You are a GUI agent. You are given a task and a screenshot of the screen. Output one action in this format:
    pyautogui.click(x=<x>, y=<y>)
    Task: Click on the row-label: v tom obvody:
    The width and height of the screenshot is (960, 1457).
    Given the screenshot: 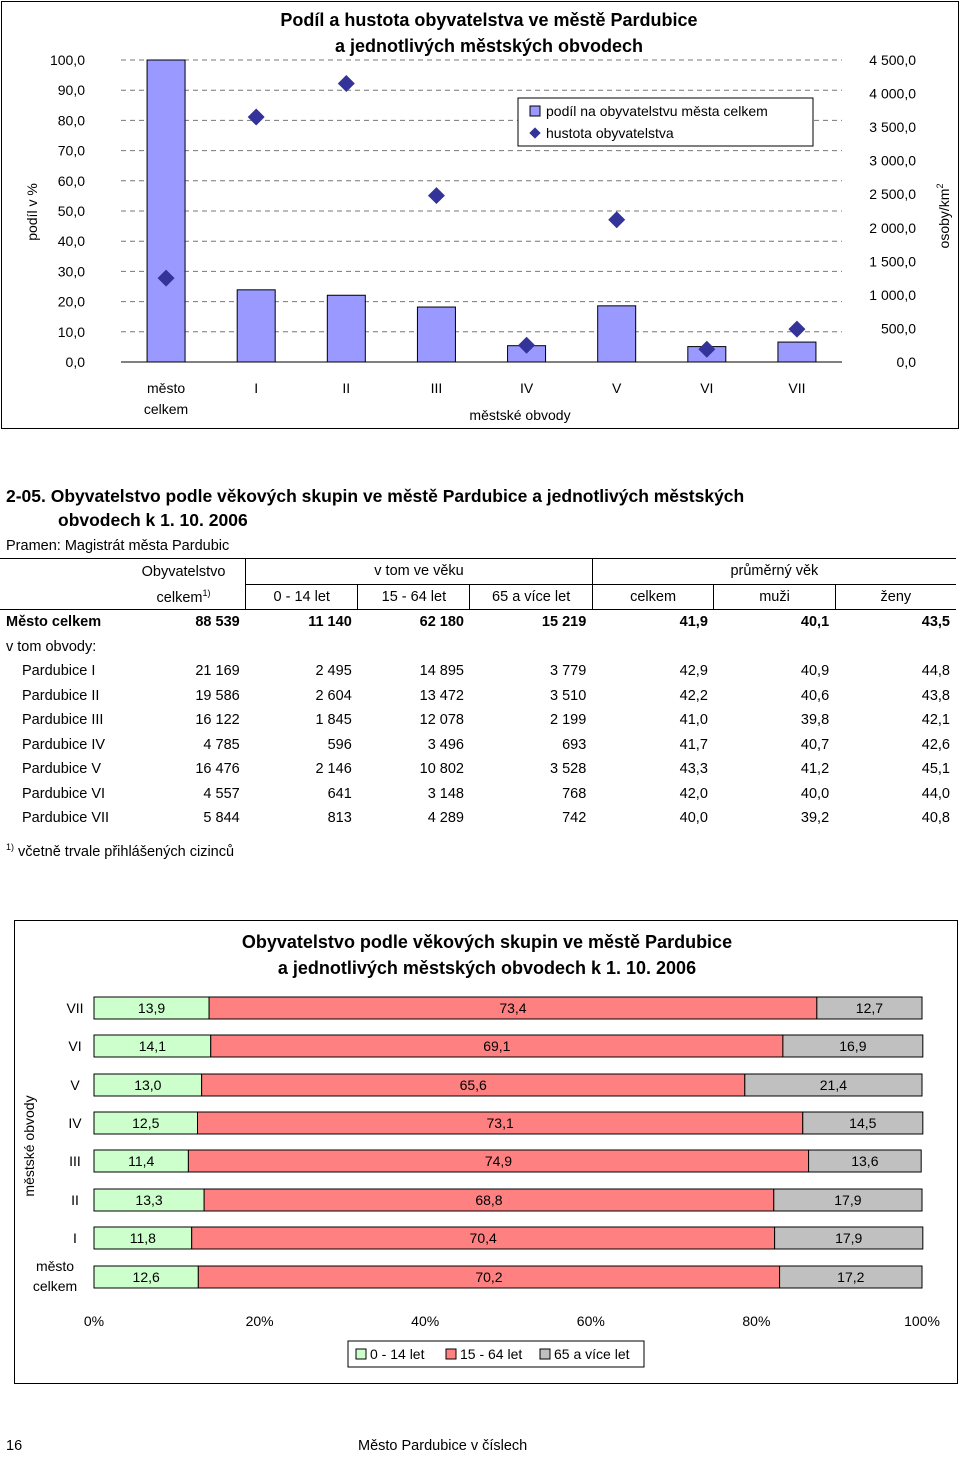 What is the action you would take?
    pyautogui.click(x=51, y=646)
    